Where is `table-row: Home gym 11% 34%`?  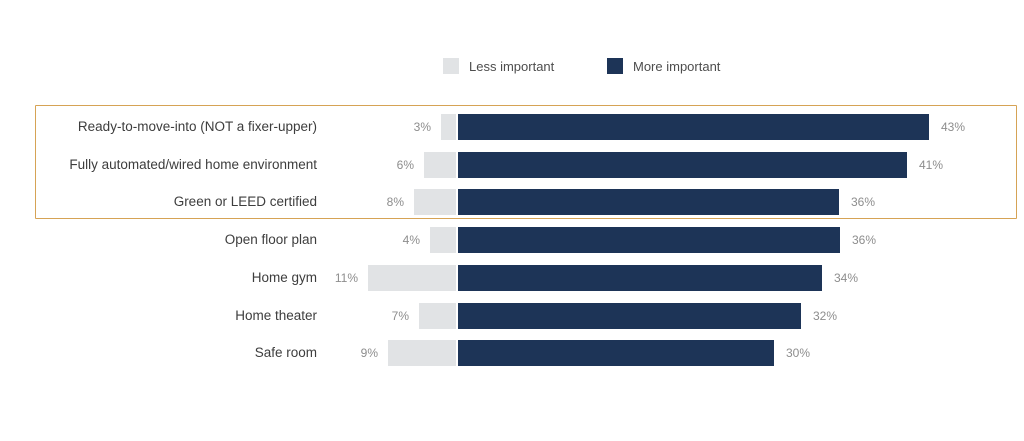 table-row: Home gym 11% 34% is located at coordinates (512, 278).